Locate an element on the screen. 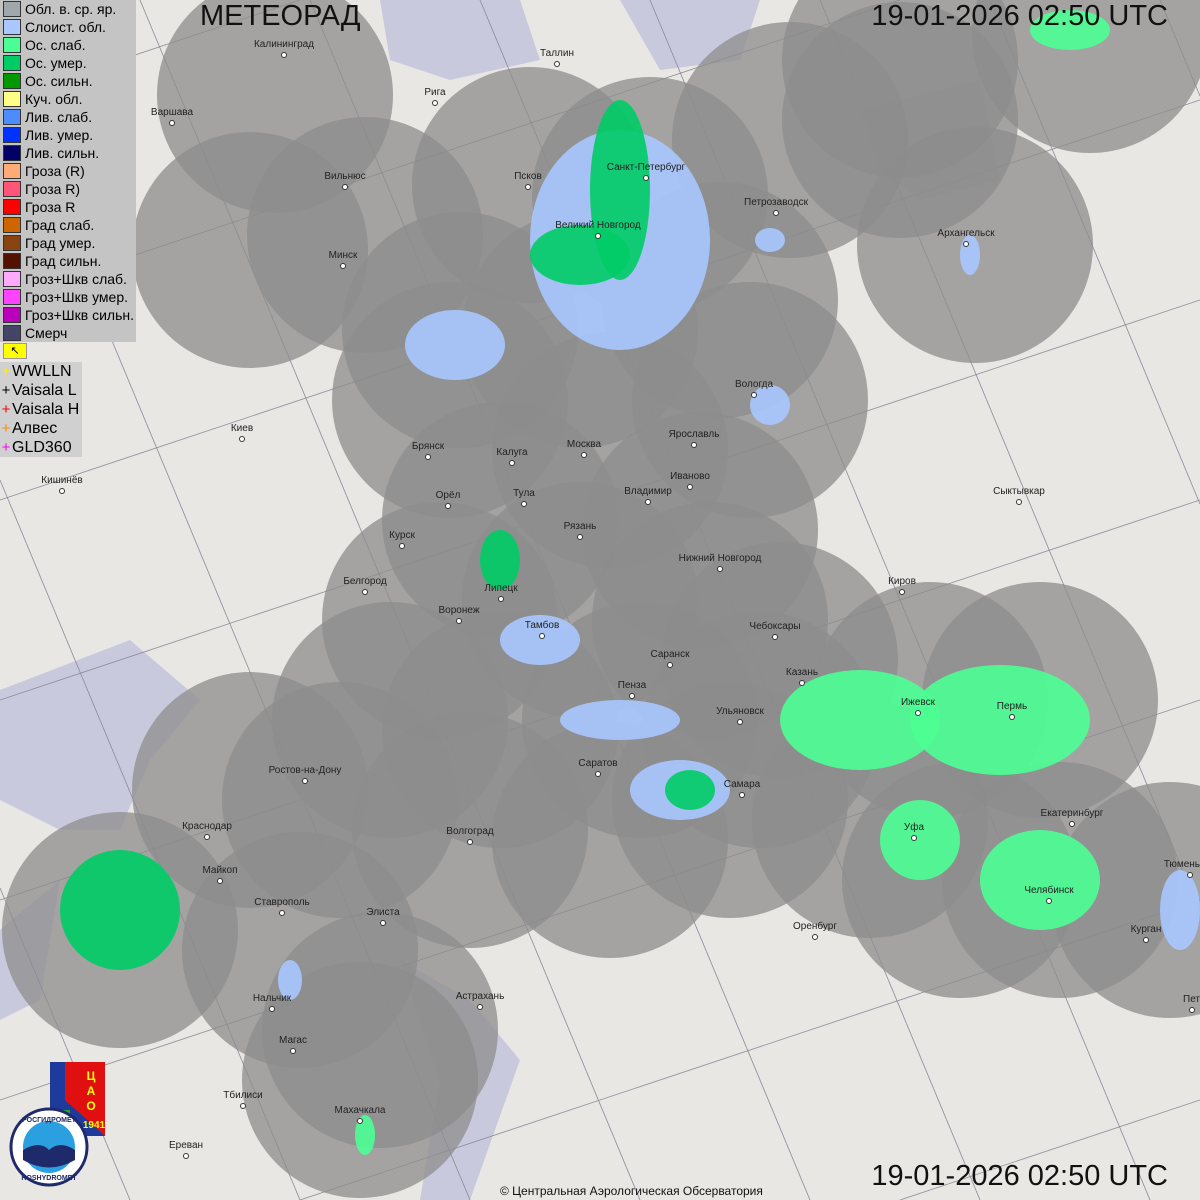 The height and width of the screenshot is (1200, 1200). lightning-label: WWLLN is located at coordinates (42, 371).